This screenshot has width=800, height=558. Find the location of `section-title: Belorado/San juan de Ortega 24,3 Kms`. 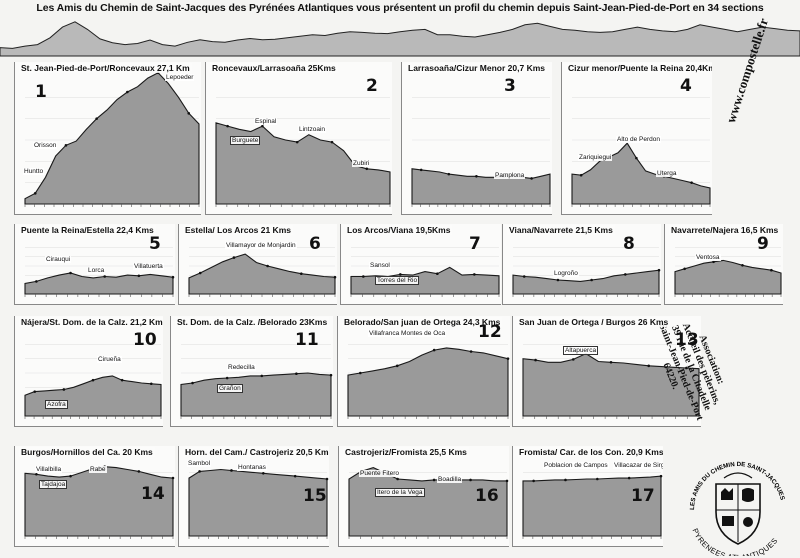

section-title: Belorado/San juan de Ortega 24,3 Kms is located at coordinates (422, 322).